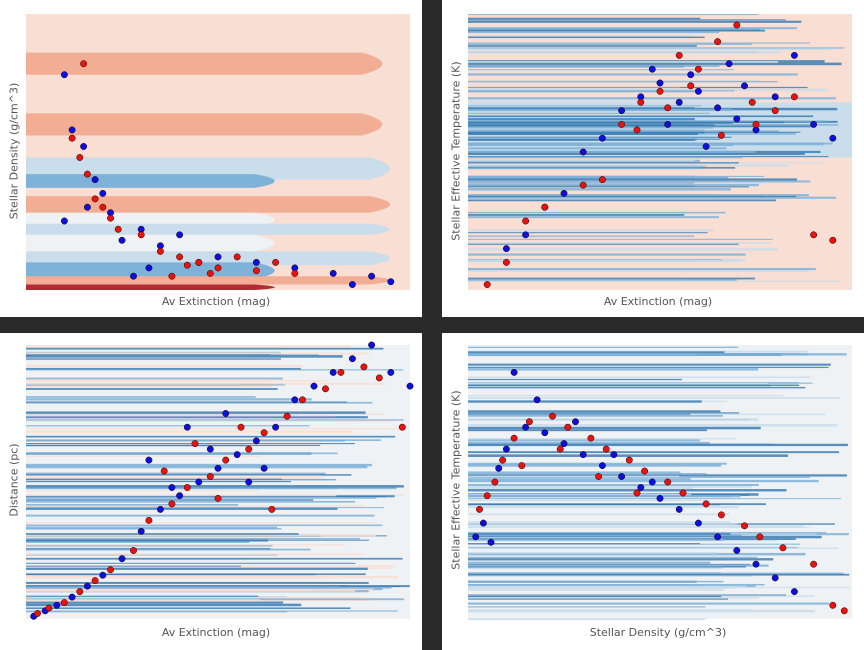 The width and height of the screenshot is (864, 650). What do you see at coordinates (216, 301) in the screenshot?
I see `x-axis-label: Av Extinction (mag)` at bounding box center [216, 301].